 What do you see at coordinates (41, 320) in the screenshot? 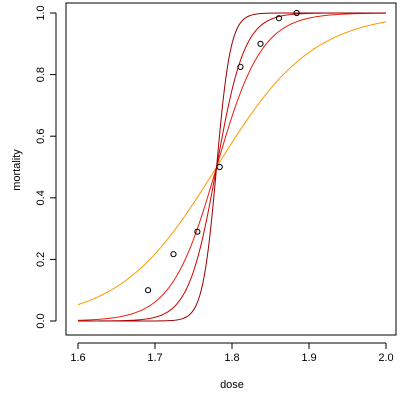
I see `y-tick-label: 0.0` at bounding box center [41, 320].